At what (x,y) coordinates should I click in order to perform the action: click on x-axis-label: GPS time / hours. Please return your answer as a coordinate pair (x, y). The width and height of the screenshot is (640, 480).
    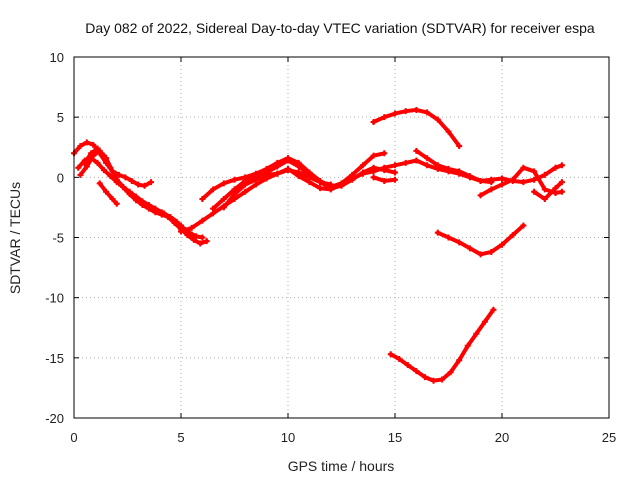
    Looking at the image, I should click on (341, 466).